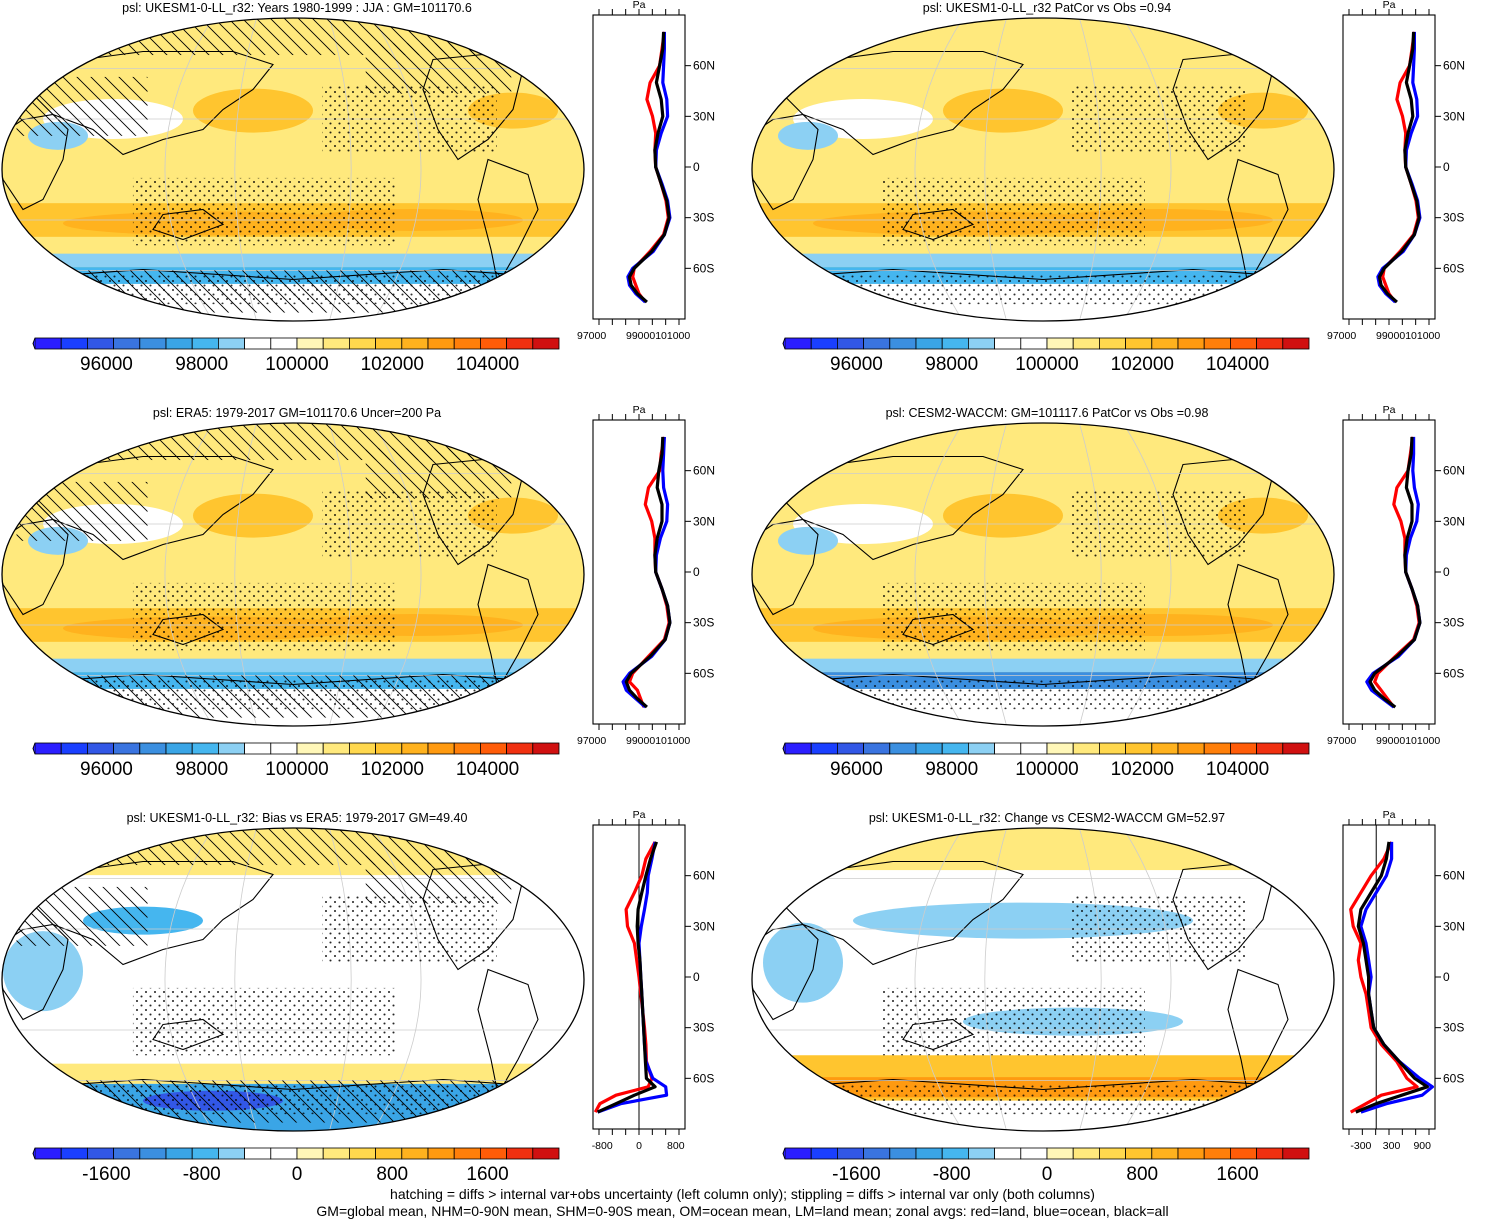  What do you see at coordinates (951, 364) in the screenshot?
I see `colorbar-tick-label: 98000` at bounding box center [951, 364].